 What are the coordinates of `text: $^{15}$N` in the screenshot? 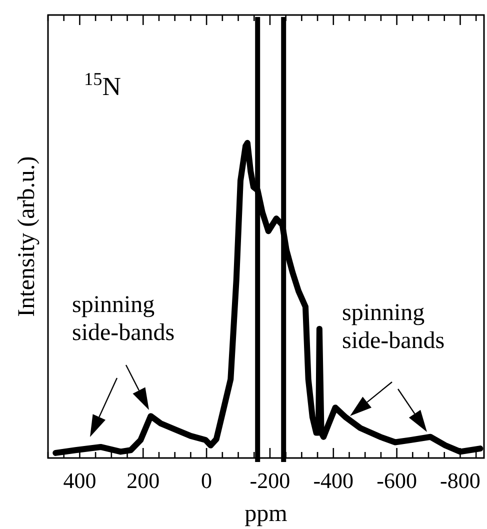 It's located at (103, 85).